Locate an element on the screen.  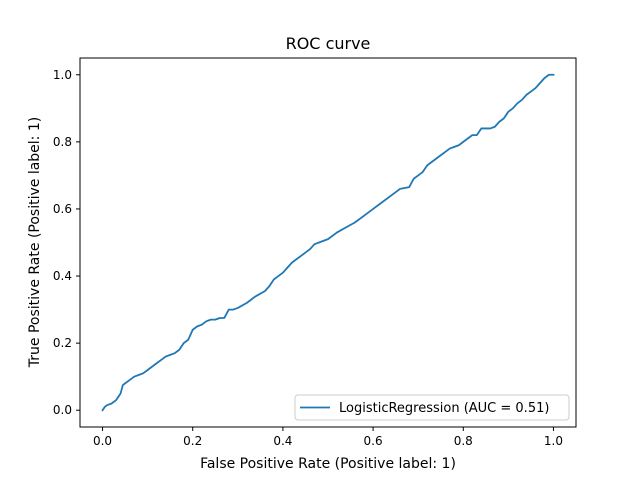
y-axis-label: True Positive Rate (Positive label: 1) is located at coordinates (35, 242).